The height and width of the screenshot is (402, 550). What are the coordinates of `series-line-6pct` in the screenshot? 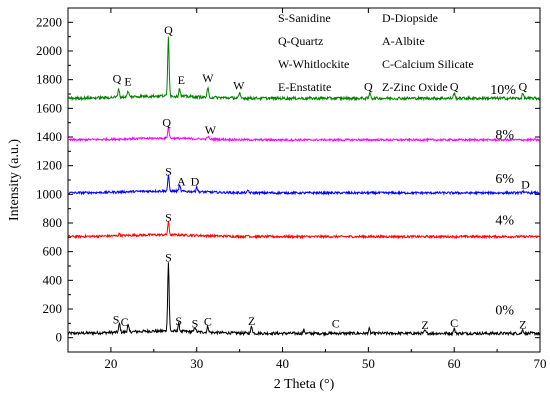 It's located at (303, 185).